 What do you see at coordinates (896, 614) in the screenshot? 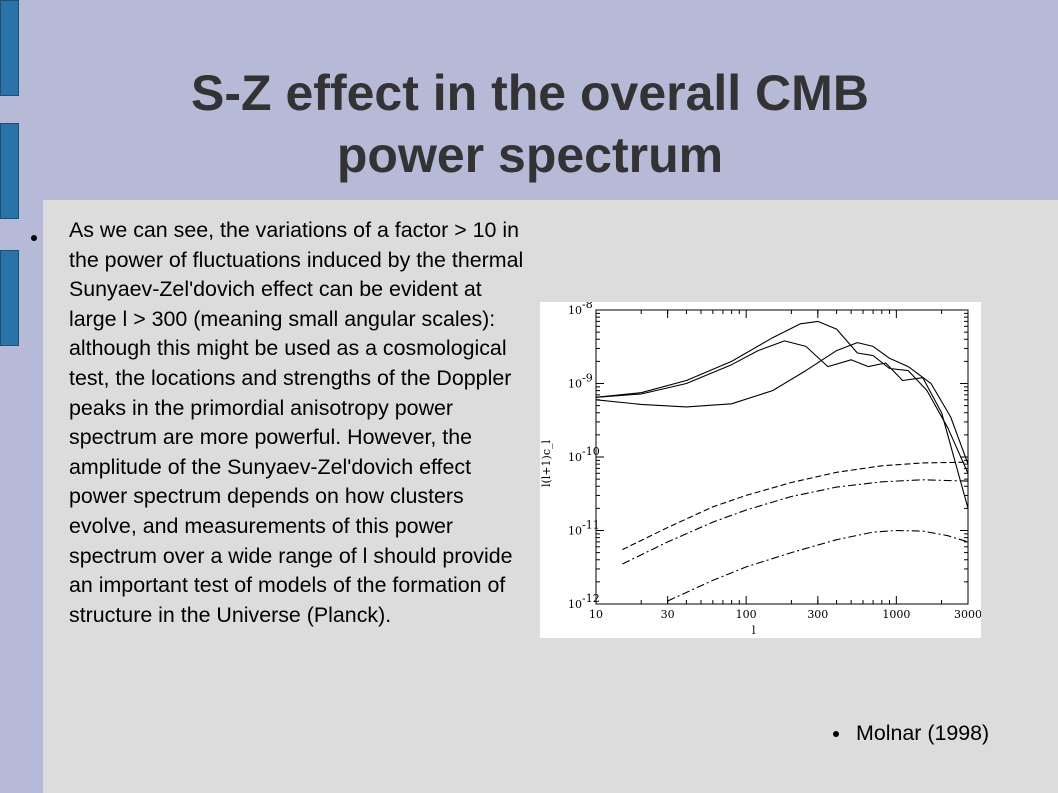
I see `x-tick-label: 1000` at bounding box center [896, 614].